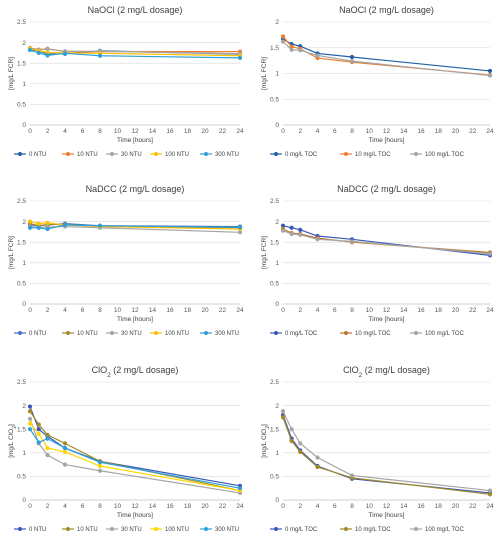  I want to click on y-axis-label: [mg/L ClO2], so click(266, 441).